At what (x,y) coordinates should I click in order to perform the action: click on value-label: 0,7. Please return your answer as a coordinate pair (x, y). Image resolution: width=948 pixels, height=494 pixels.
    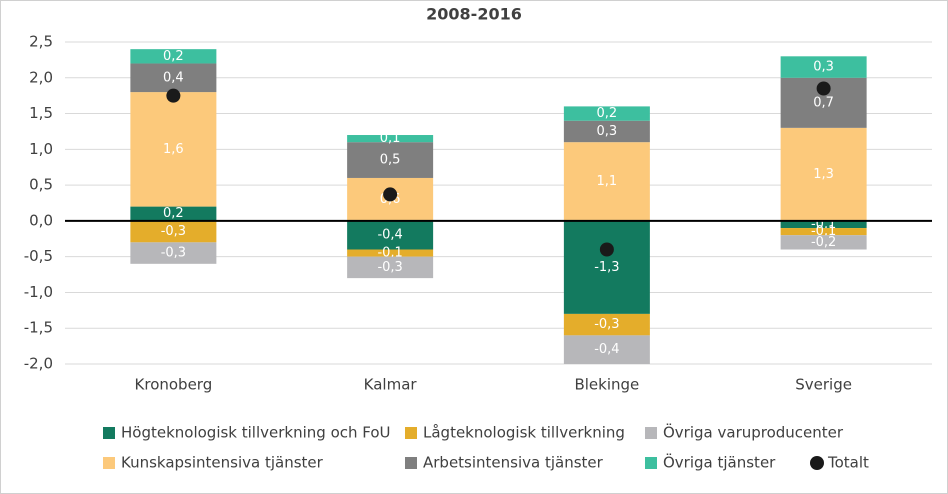
    Looking at the image, I should click on (823, 102).